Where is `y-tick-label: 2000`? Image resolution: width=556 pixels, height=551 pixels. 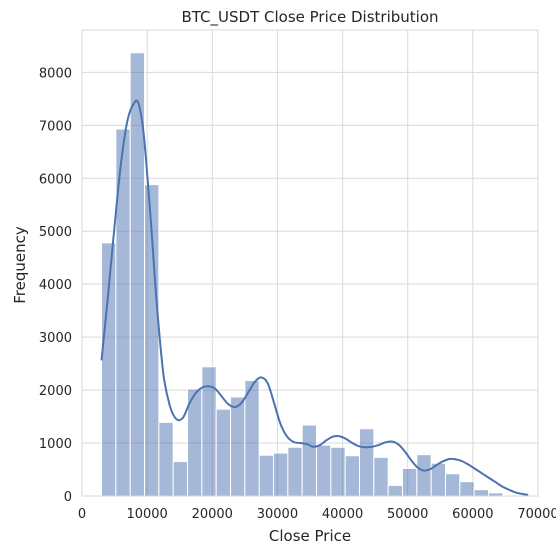 y-tick-label: 2000 is located at coordinates (55, 391).